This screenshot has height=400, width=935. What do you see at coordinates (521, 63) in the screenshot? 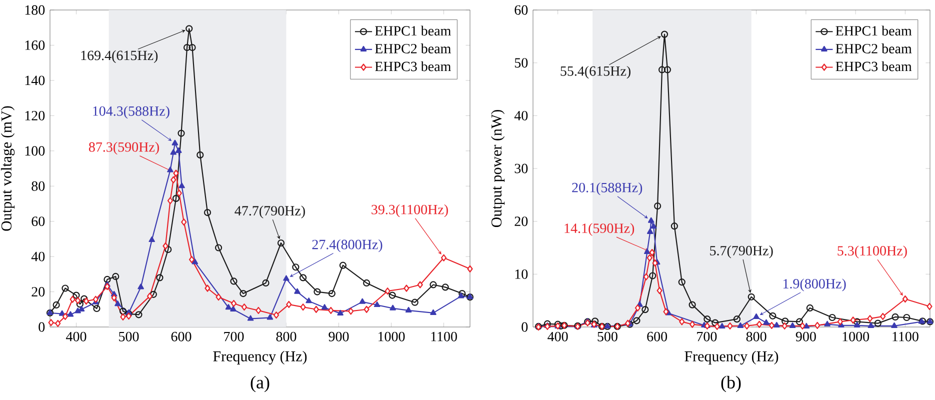
I see `y-tick-label: 50` at bounding box center [521, 63].